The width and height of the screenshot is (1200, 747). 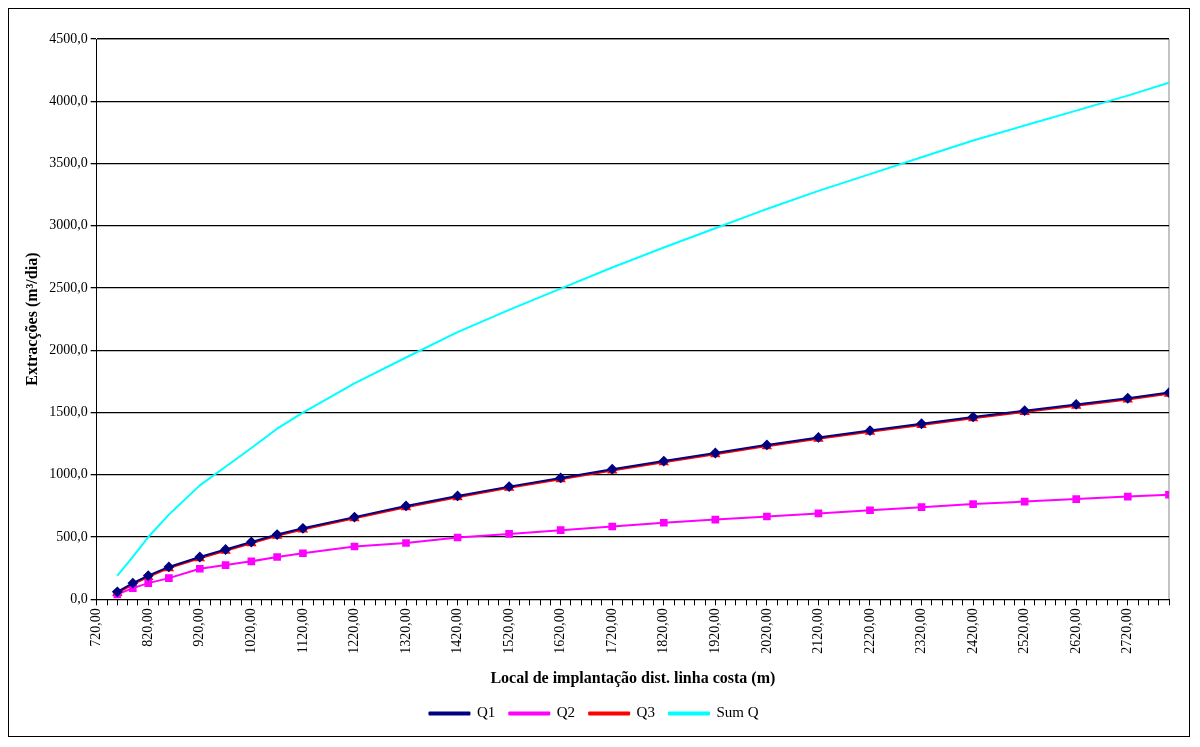 I want to click on x-tick-label: 1220,00, so click(x=354, y=631).